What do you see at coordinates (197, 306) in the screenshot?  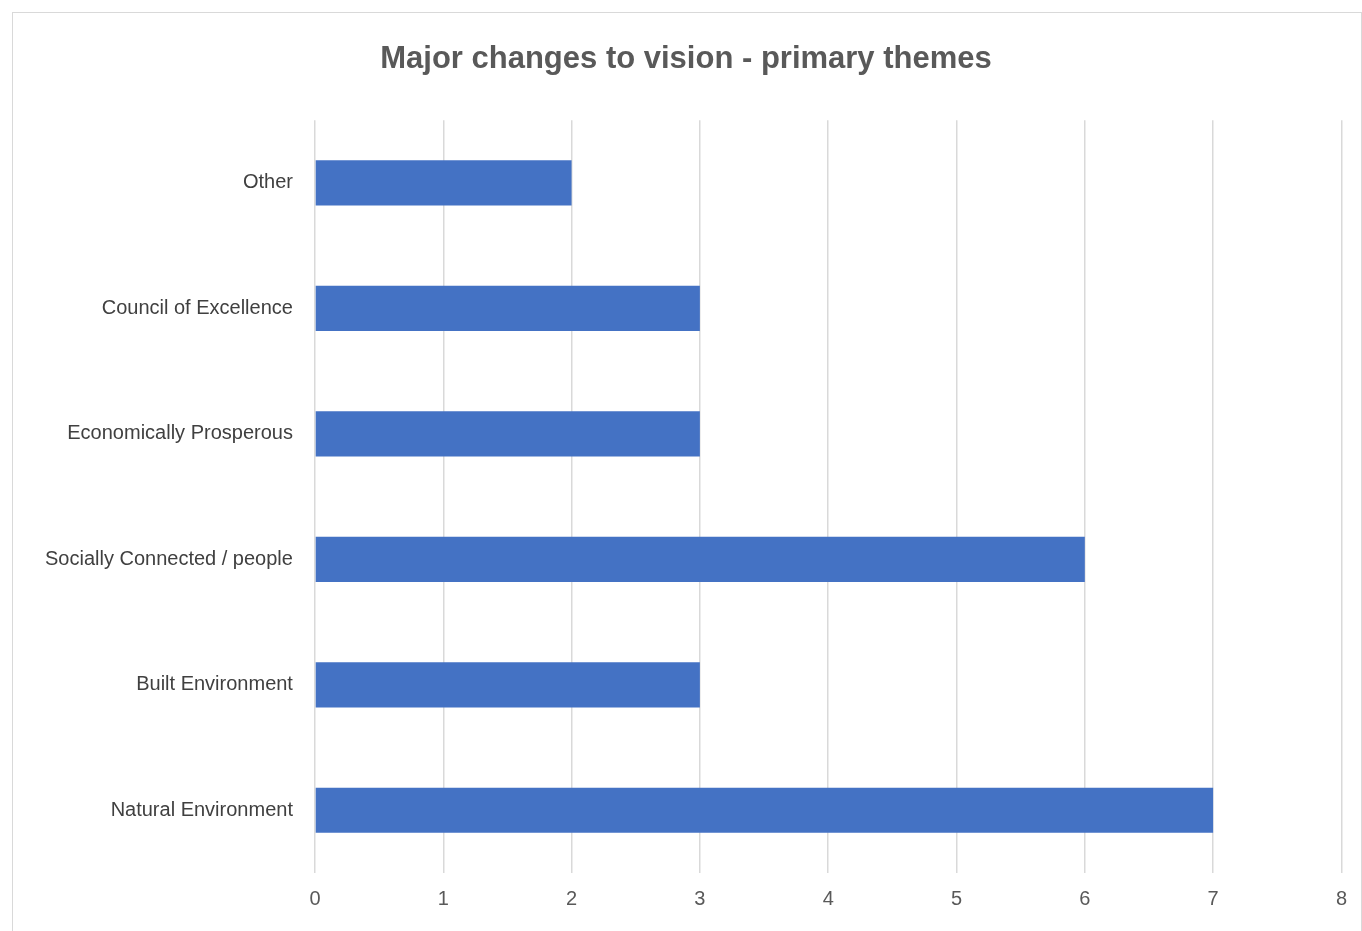 I see `y-tick-label: Council of Excellence` at bounding box center [197, 306].